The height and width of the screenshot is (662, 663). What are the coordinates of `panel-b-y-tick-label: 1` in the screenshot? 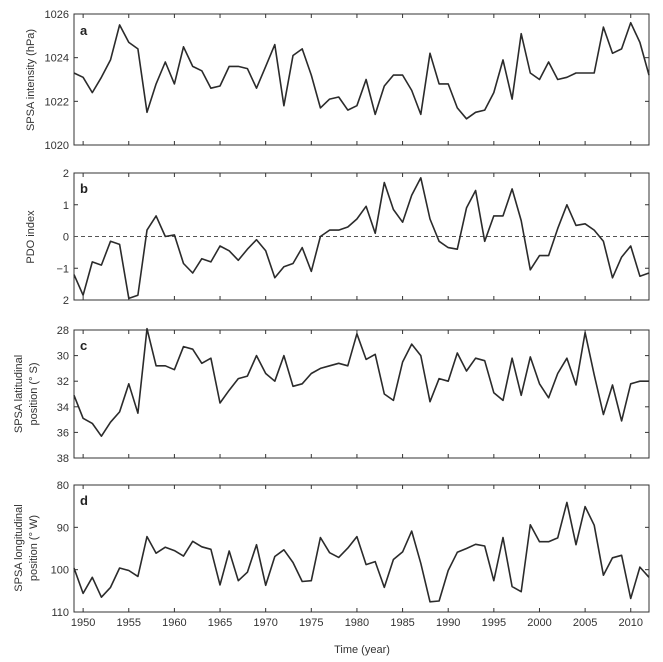 It's located at (66, 206).